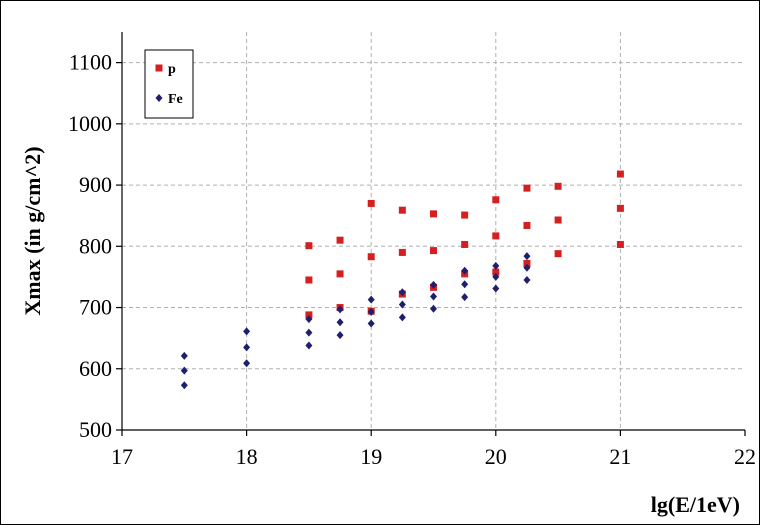 The height and width of the screenshot is (525, 760). I want to click on y-tick-label: 600, so click(95, 368).